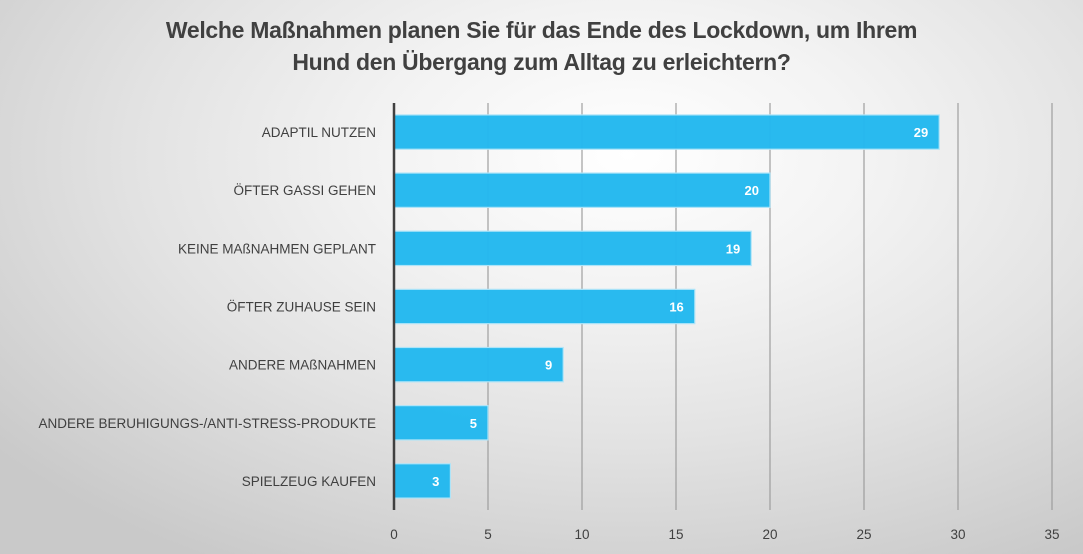 The width and height of the screenshot is (1083, 554). I want to click on category-label: SPIELZEUG KAUFEN, so click(309, 481).